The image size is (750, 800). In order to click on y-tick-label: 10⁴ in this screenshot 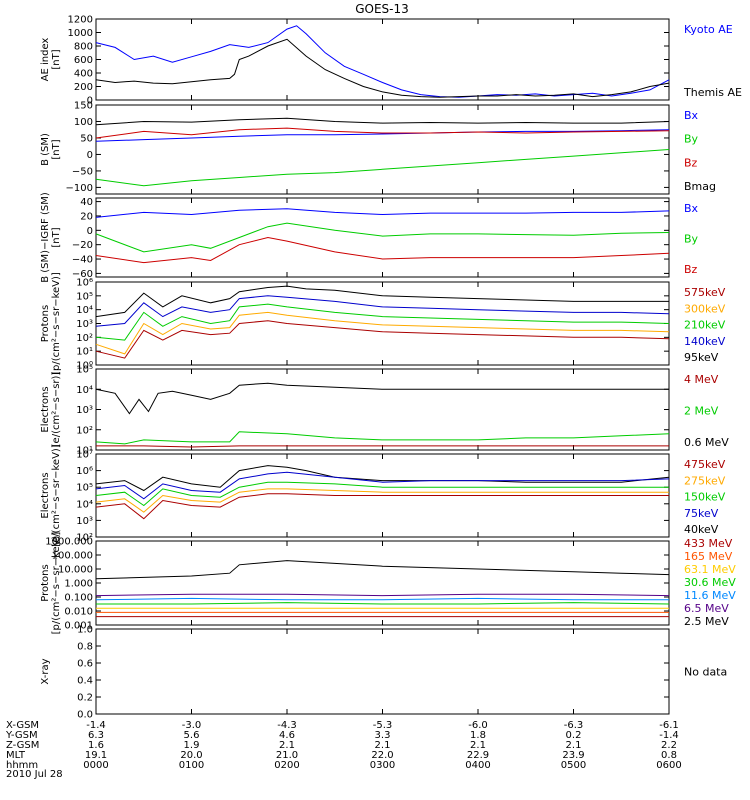, I will do `click(84, 390)`.